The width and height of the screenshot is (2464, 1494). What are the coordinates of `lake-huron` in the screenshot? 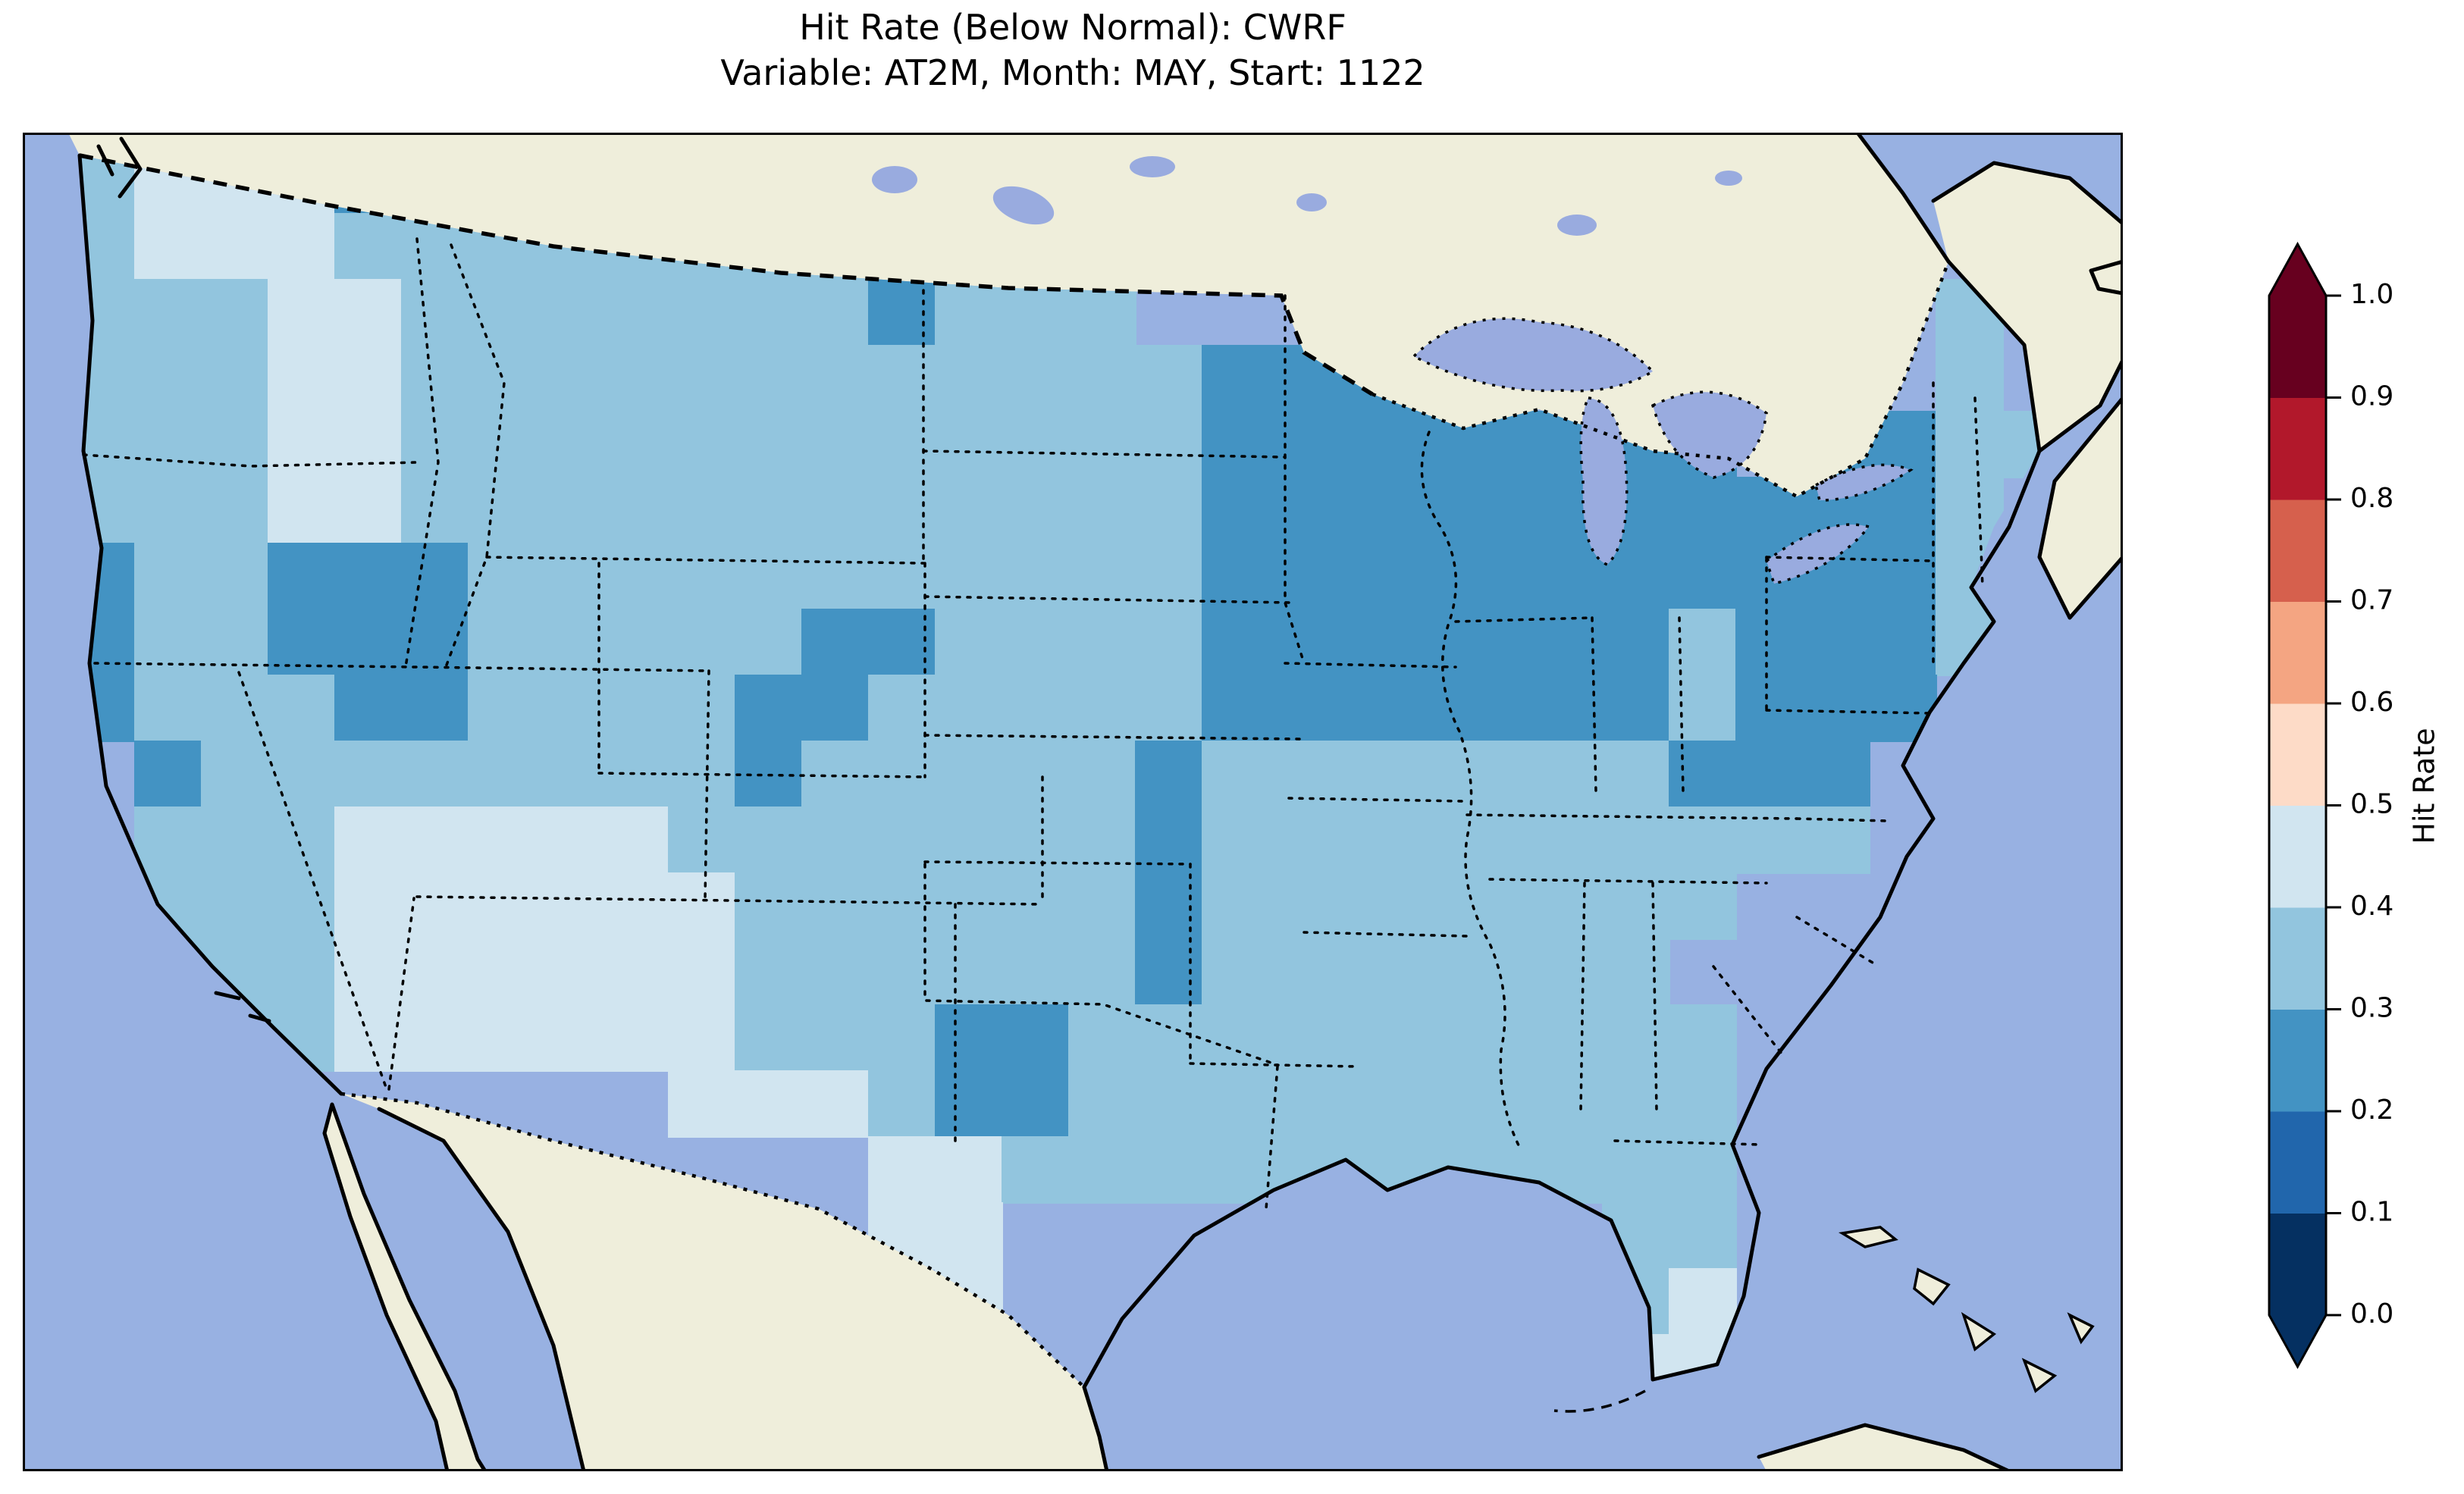 It's located at (1709, 434).